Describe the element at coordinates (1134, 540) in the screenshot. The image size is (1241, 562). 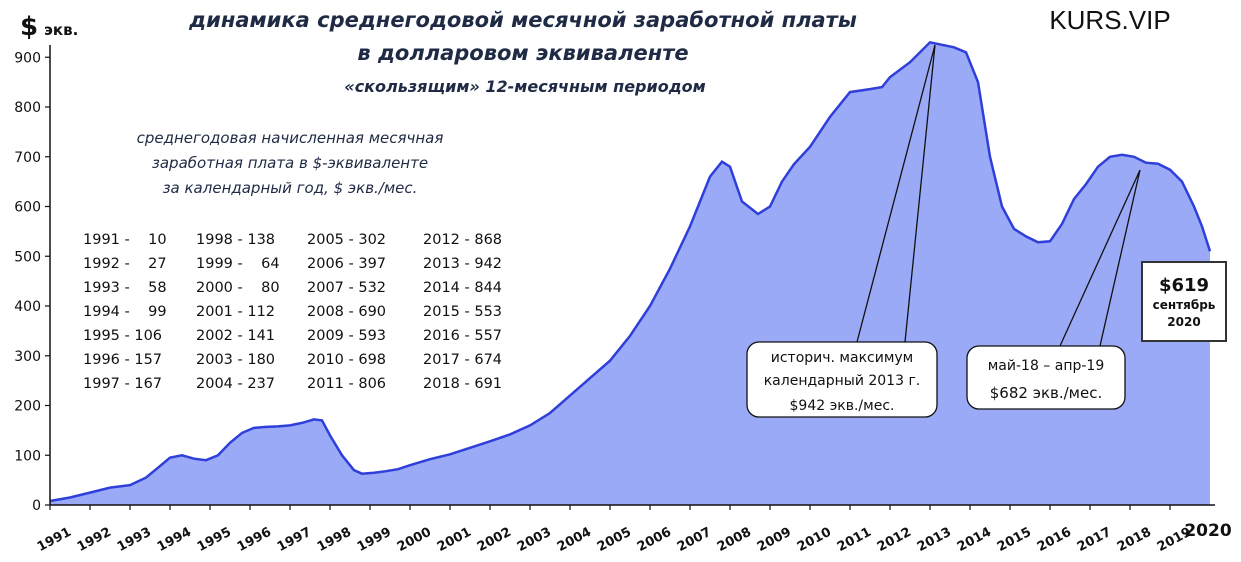
I see `x-tick-label: 2018` at that location.